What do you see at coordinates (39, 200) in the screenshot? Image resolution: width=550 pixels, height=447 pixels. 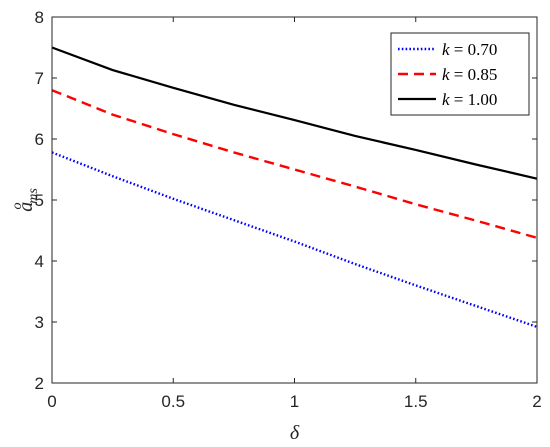 I see `y-tick-label: 5` at bounding box center [39, 200].